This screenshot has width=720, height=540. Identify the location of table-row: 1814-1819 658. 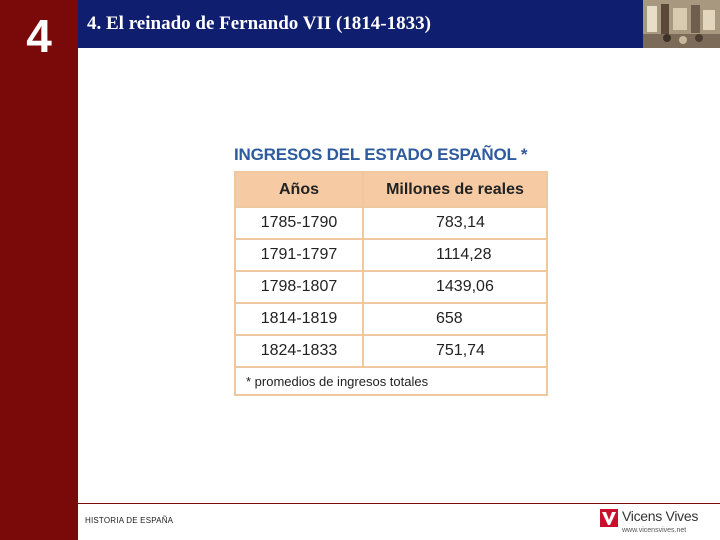
(391, 319).